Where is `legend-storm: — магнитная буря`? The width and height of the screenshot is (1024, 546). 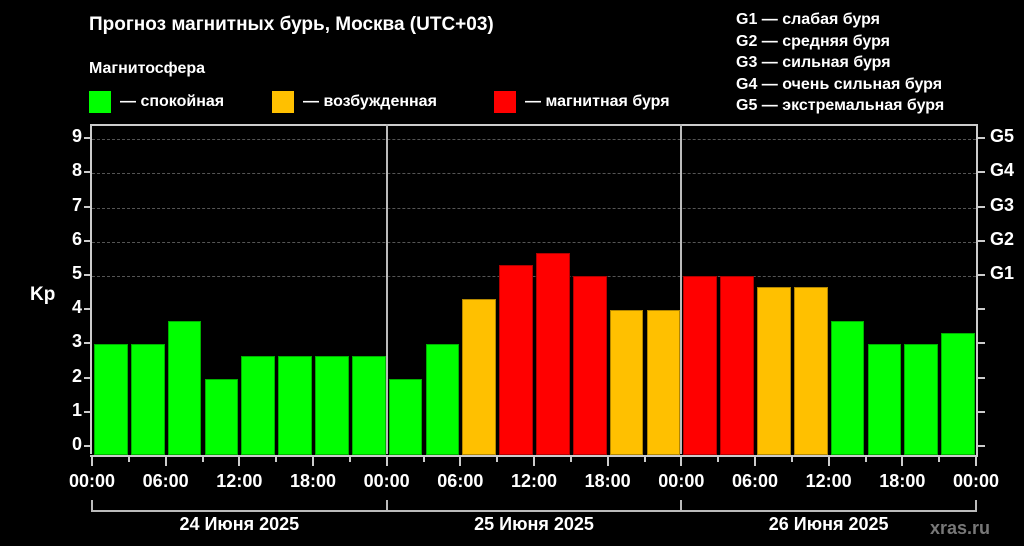 legend-storm: — магнитная буря is located at coordinates (582, 102).